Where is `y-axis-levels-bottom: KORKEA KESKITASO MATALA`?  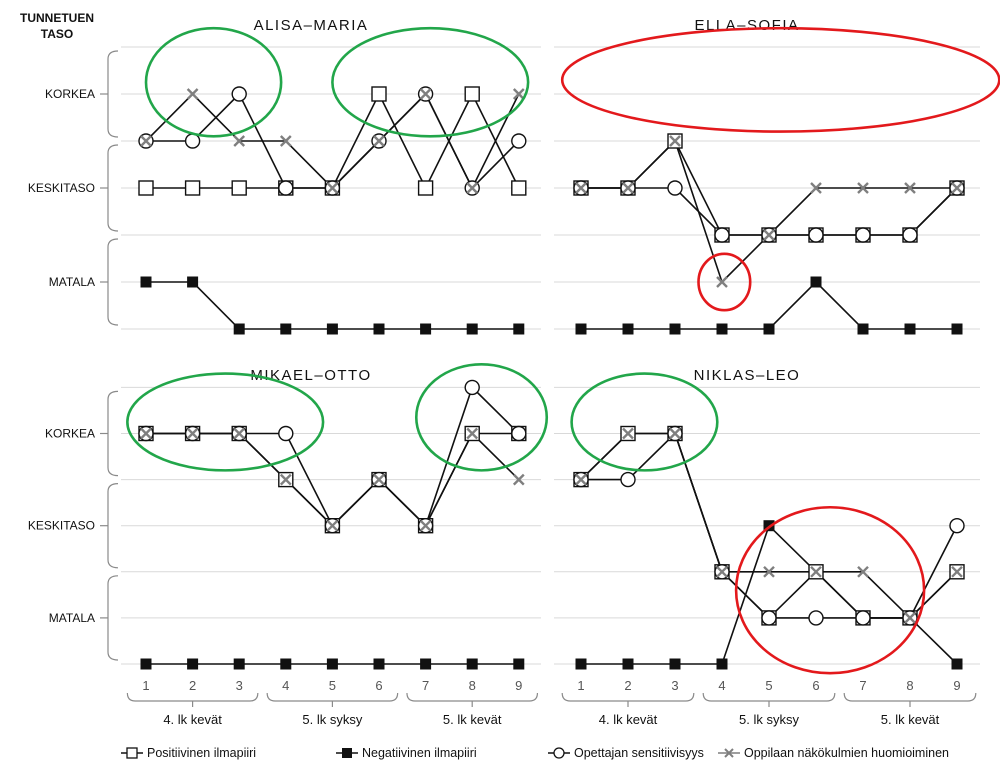 y-axis-levels-bottom: KORKEA KESKITASO MATALA is located at coordinates (73, 525).